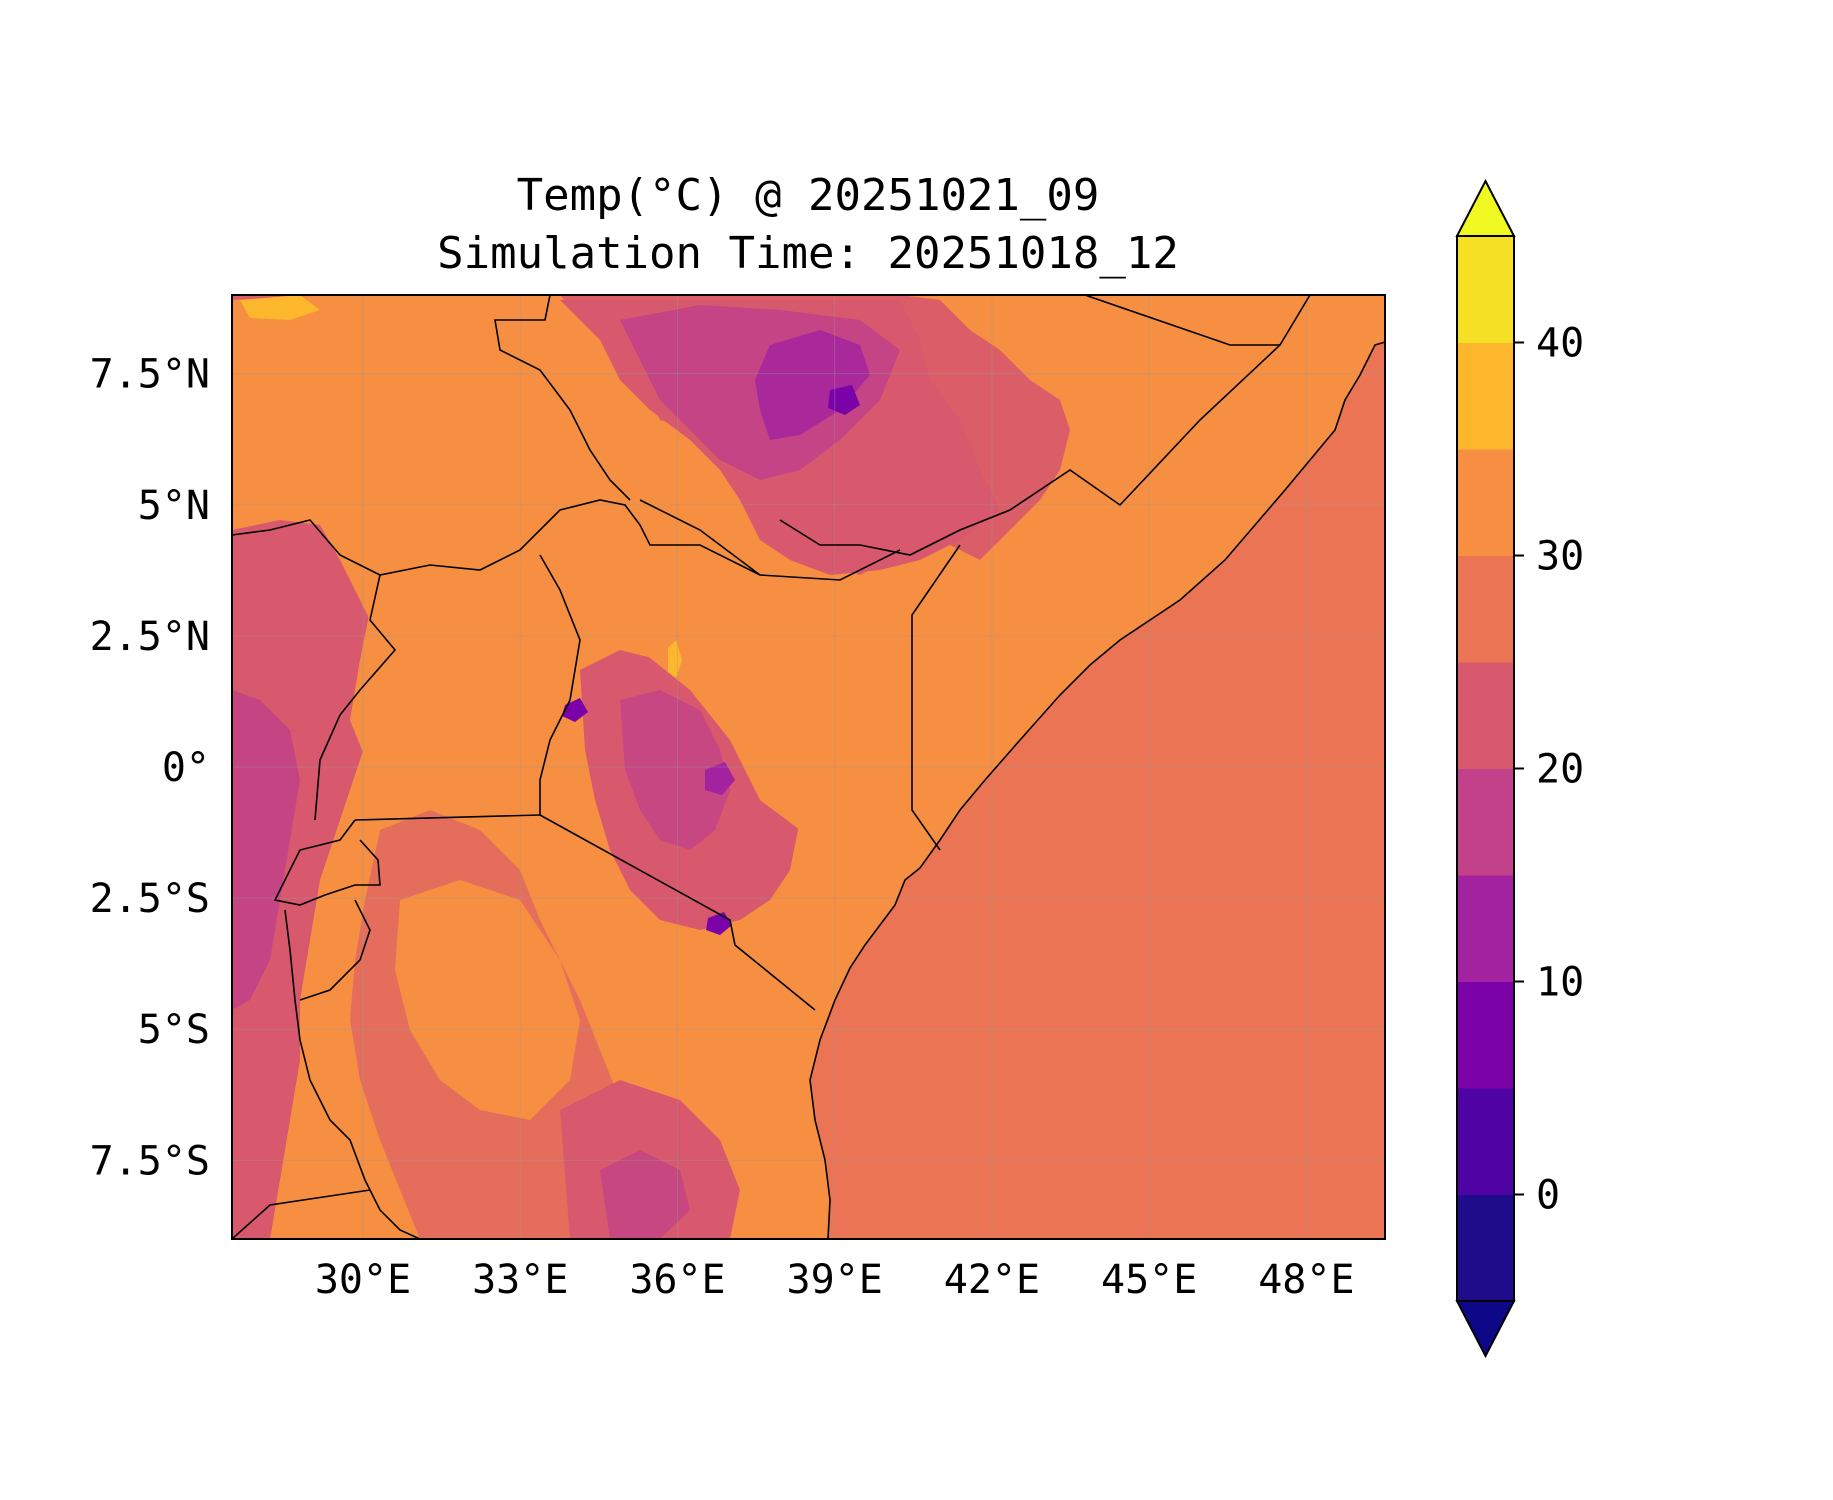 The width and height of the screenshot is (1833, 1500). I want to click on summit-ethiopia, so click(844, 400).